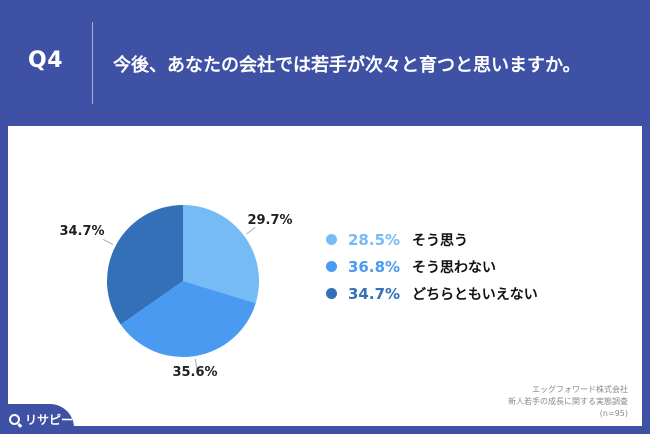 The image size is (650, 434). Describe the element at coordinates (92, 63) in the screenshot. I see `header-divider` at that location.